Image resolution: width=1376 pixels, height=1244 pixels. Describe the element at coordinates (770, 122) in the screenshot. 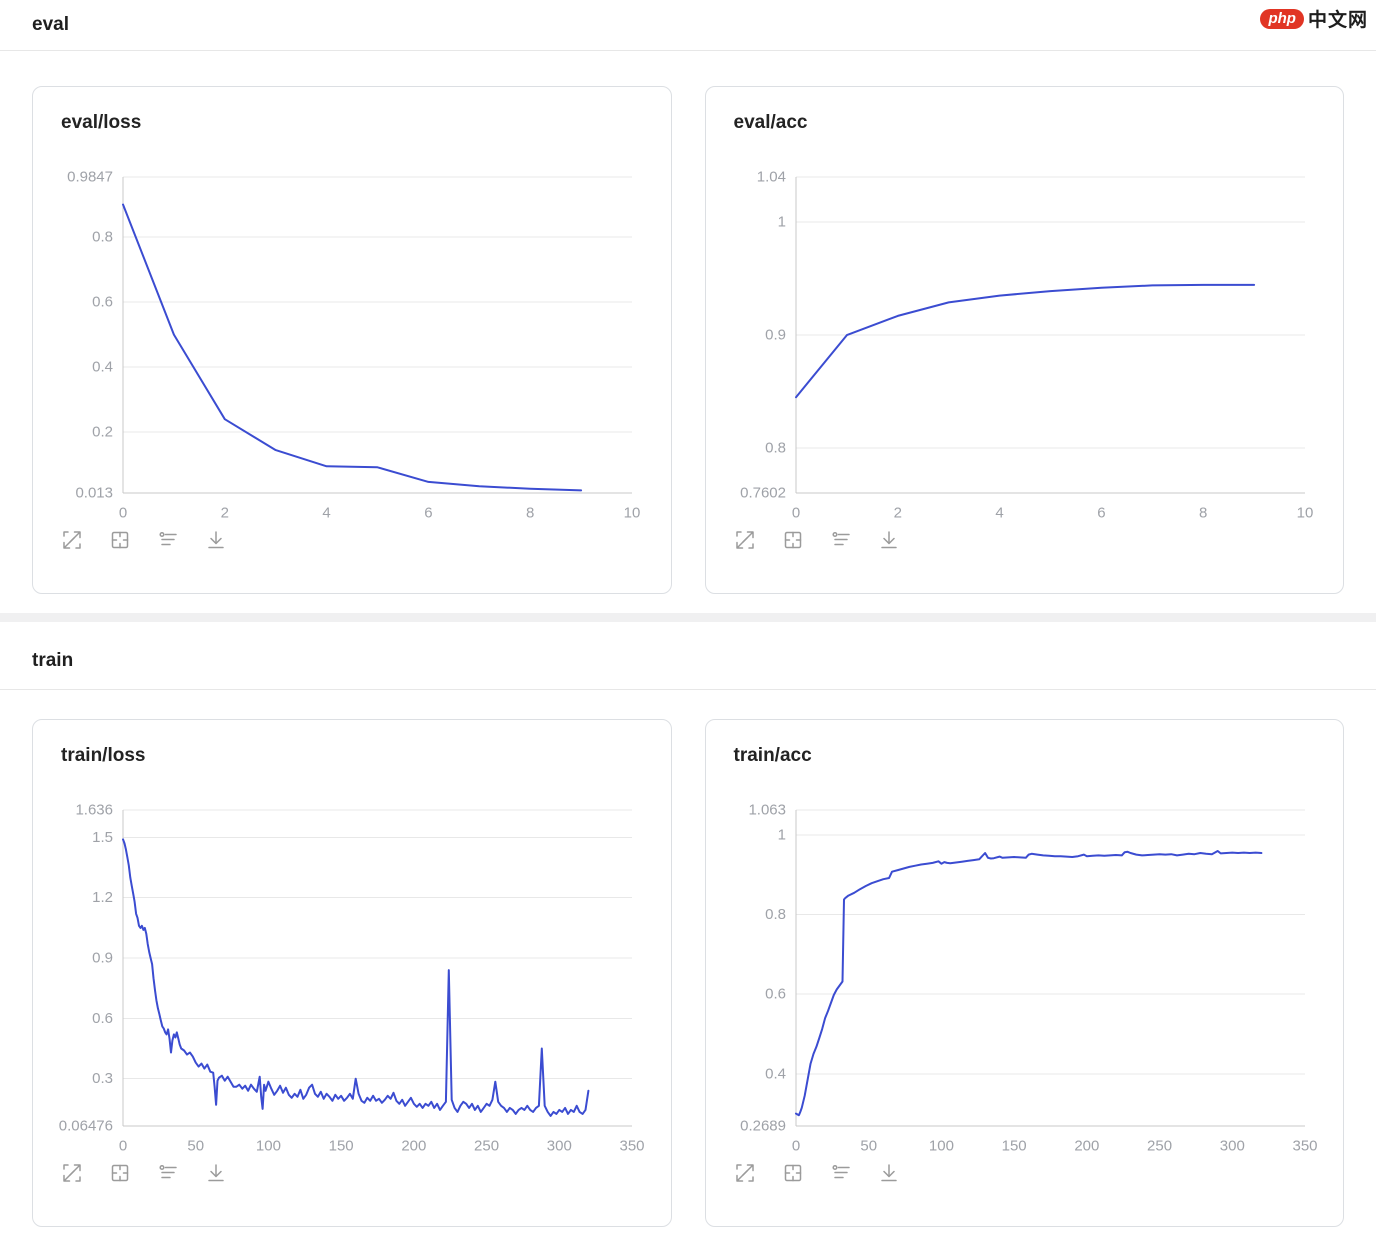

I see `chart-title-eval-acc: eval/acc` at that location.